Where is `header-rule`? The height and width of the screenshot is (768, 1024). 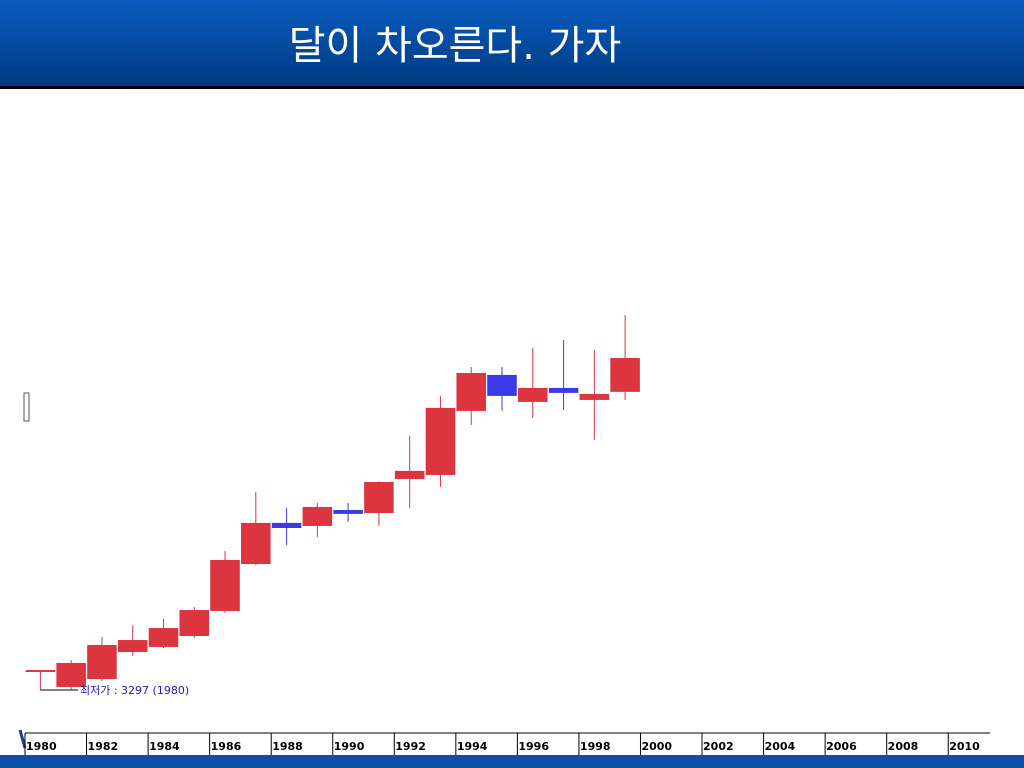 header-rule is located at coordinates (512, 87).